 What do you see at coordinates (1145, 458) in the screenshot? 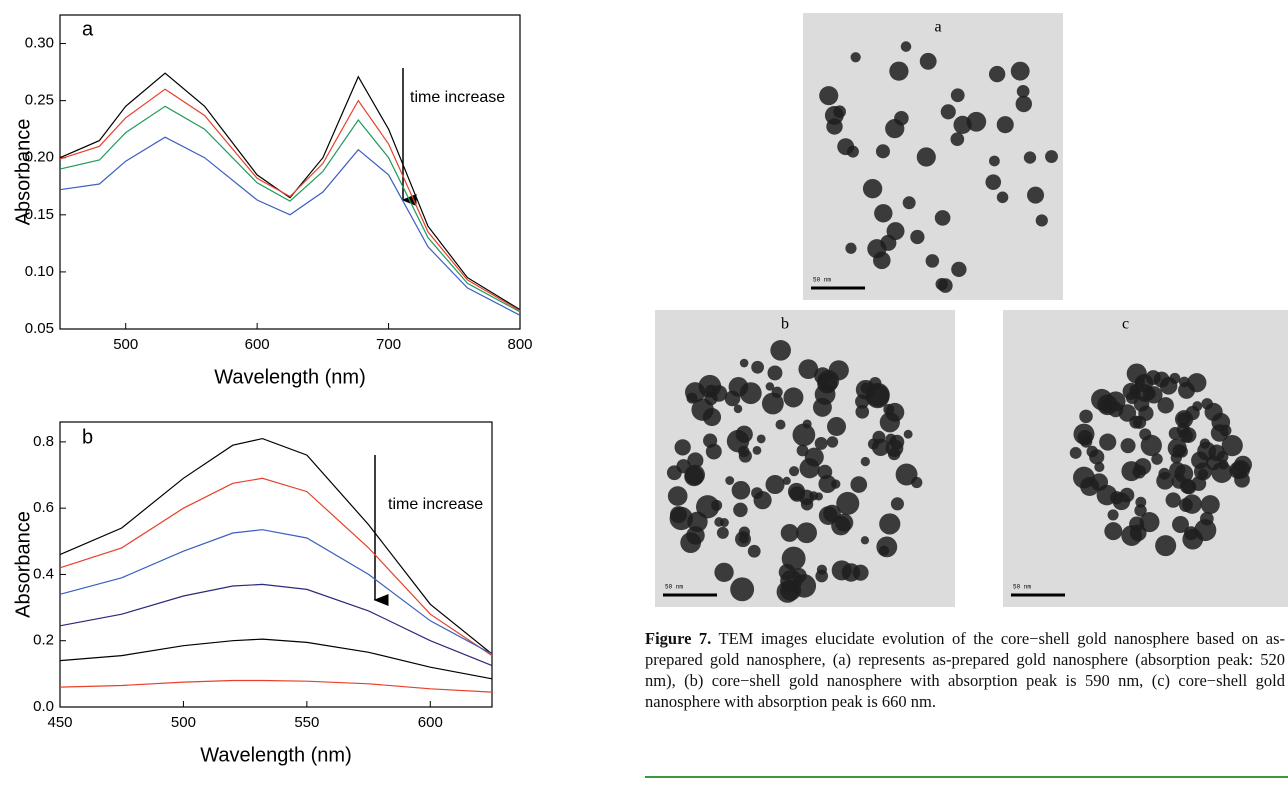
I see `tem-image: c 50 nm` at bounding box center [1145, 458].